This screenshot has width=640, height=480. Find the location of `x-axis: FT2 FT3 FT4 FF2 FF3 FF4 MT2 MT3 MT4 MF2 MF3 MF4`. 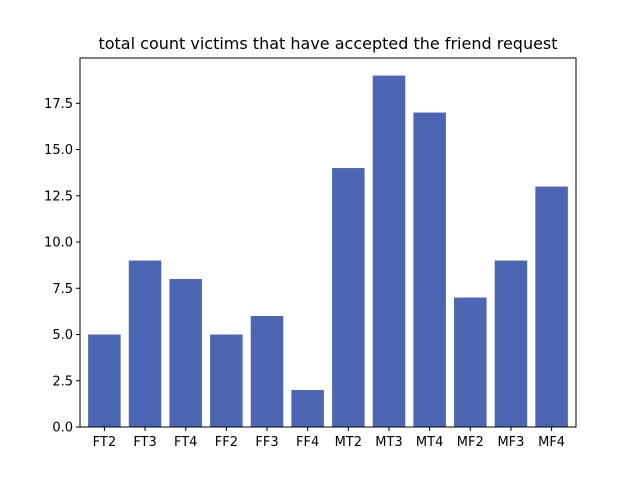

x-axis: FT2 FT3 FT4 FF2 FF3 FF4 MT2 MT3 MT4 MF2 MF3 MF4 is located at coordinates (329, 438).